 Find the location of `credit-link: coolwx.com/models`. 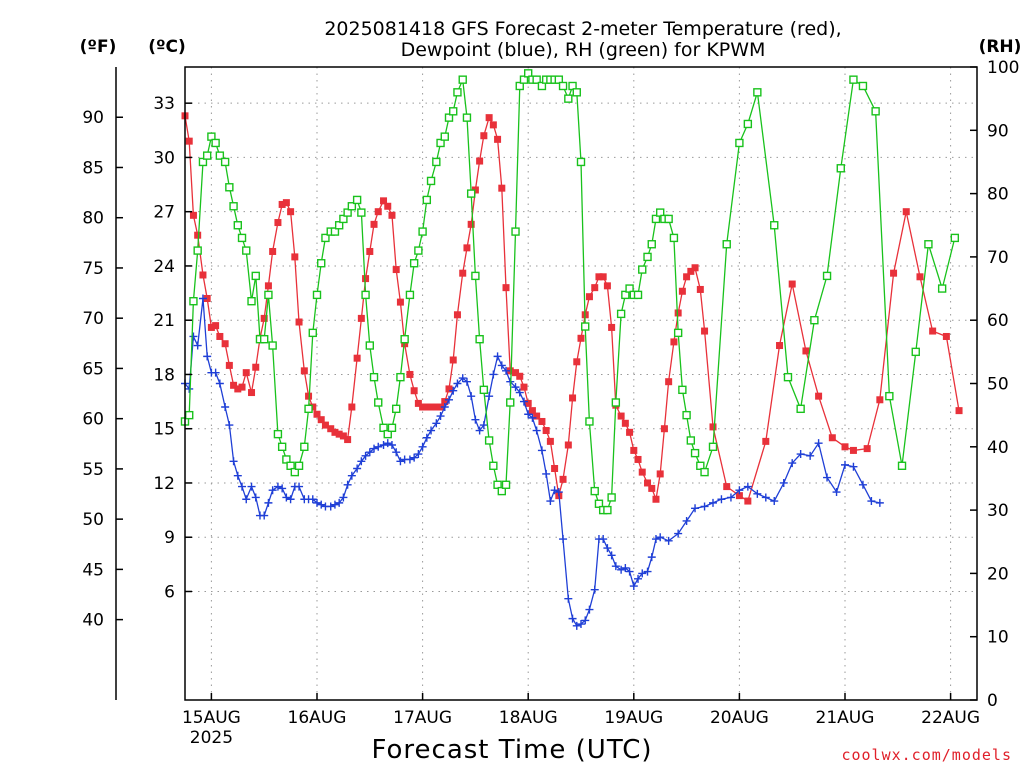

credit-link: coolwx.com/models is located at coordinates (926, 755).